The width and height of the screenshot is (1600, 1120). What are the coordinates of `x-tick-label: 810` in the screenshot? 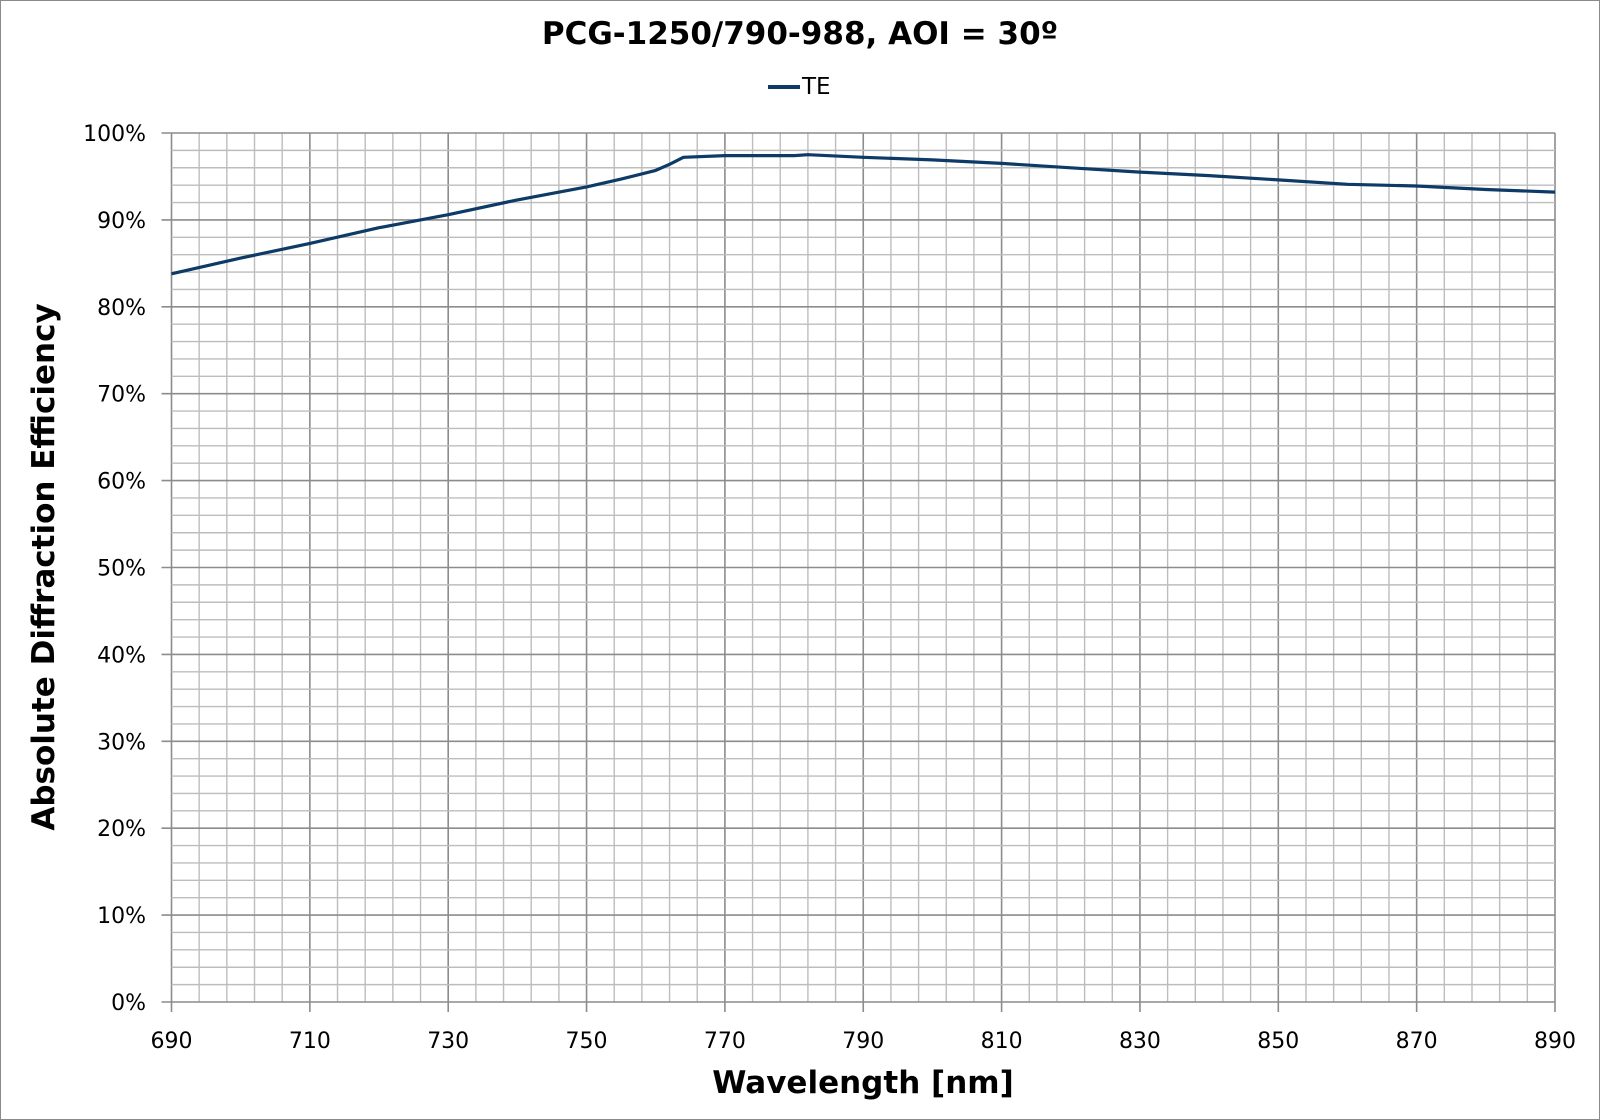 It's located at (1002, 1041).